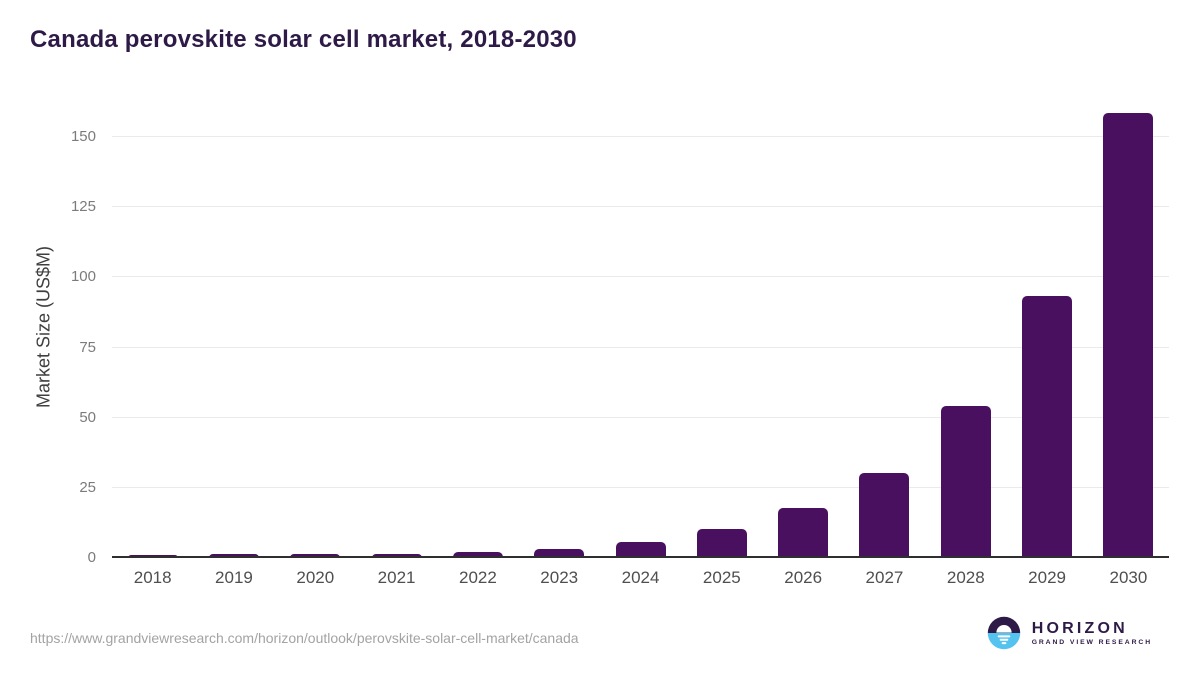 This screenshot has height=675, width=1200. I want to click on y-axis-ticks: 0 25 50 75 100 125 150, so click(48, 330).